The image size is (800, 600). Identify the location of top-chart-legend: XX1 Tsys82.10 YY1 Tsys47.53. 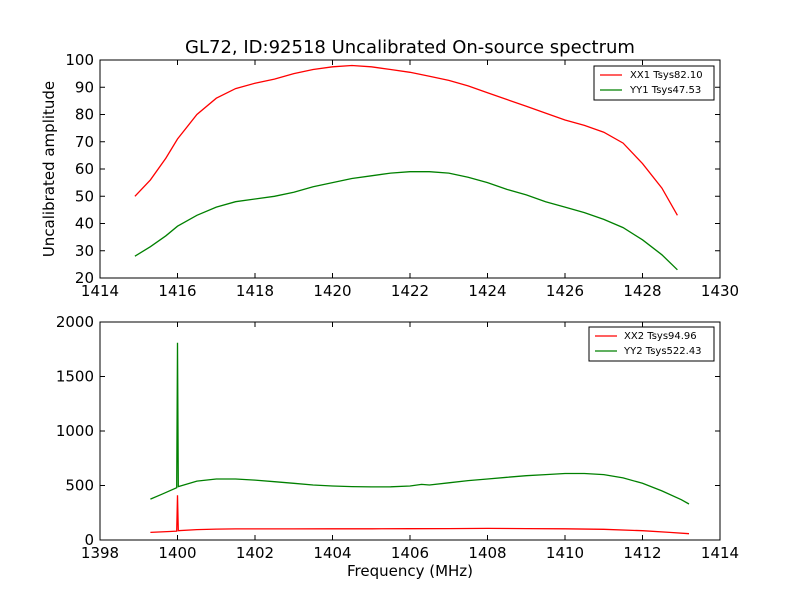
(654, 83).